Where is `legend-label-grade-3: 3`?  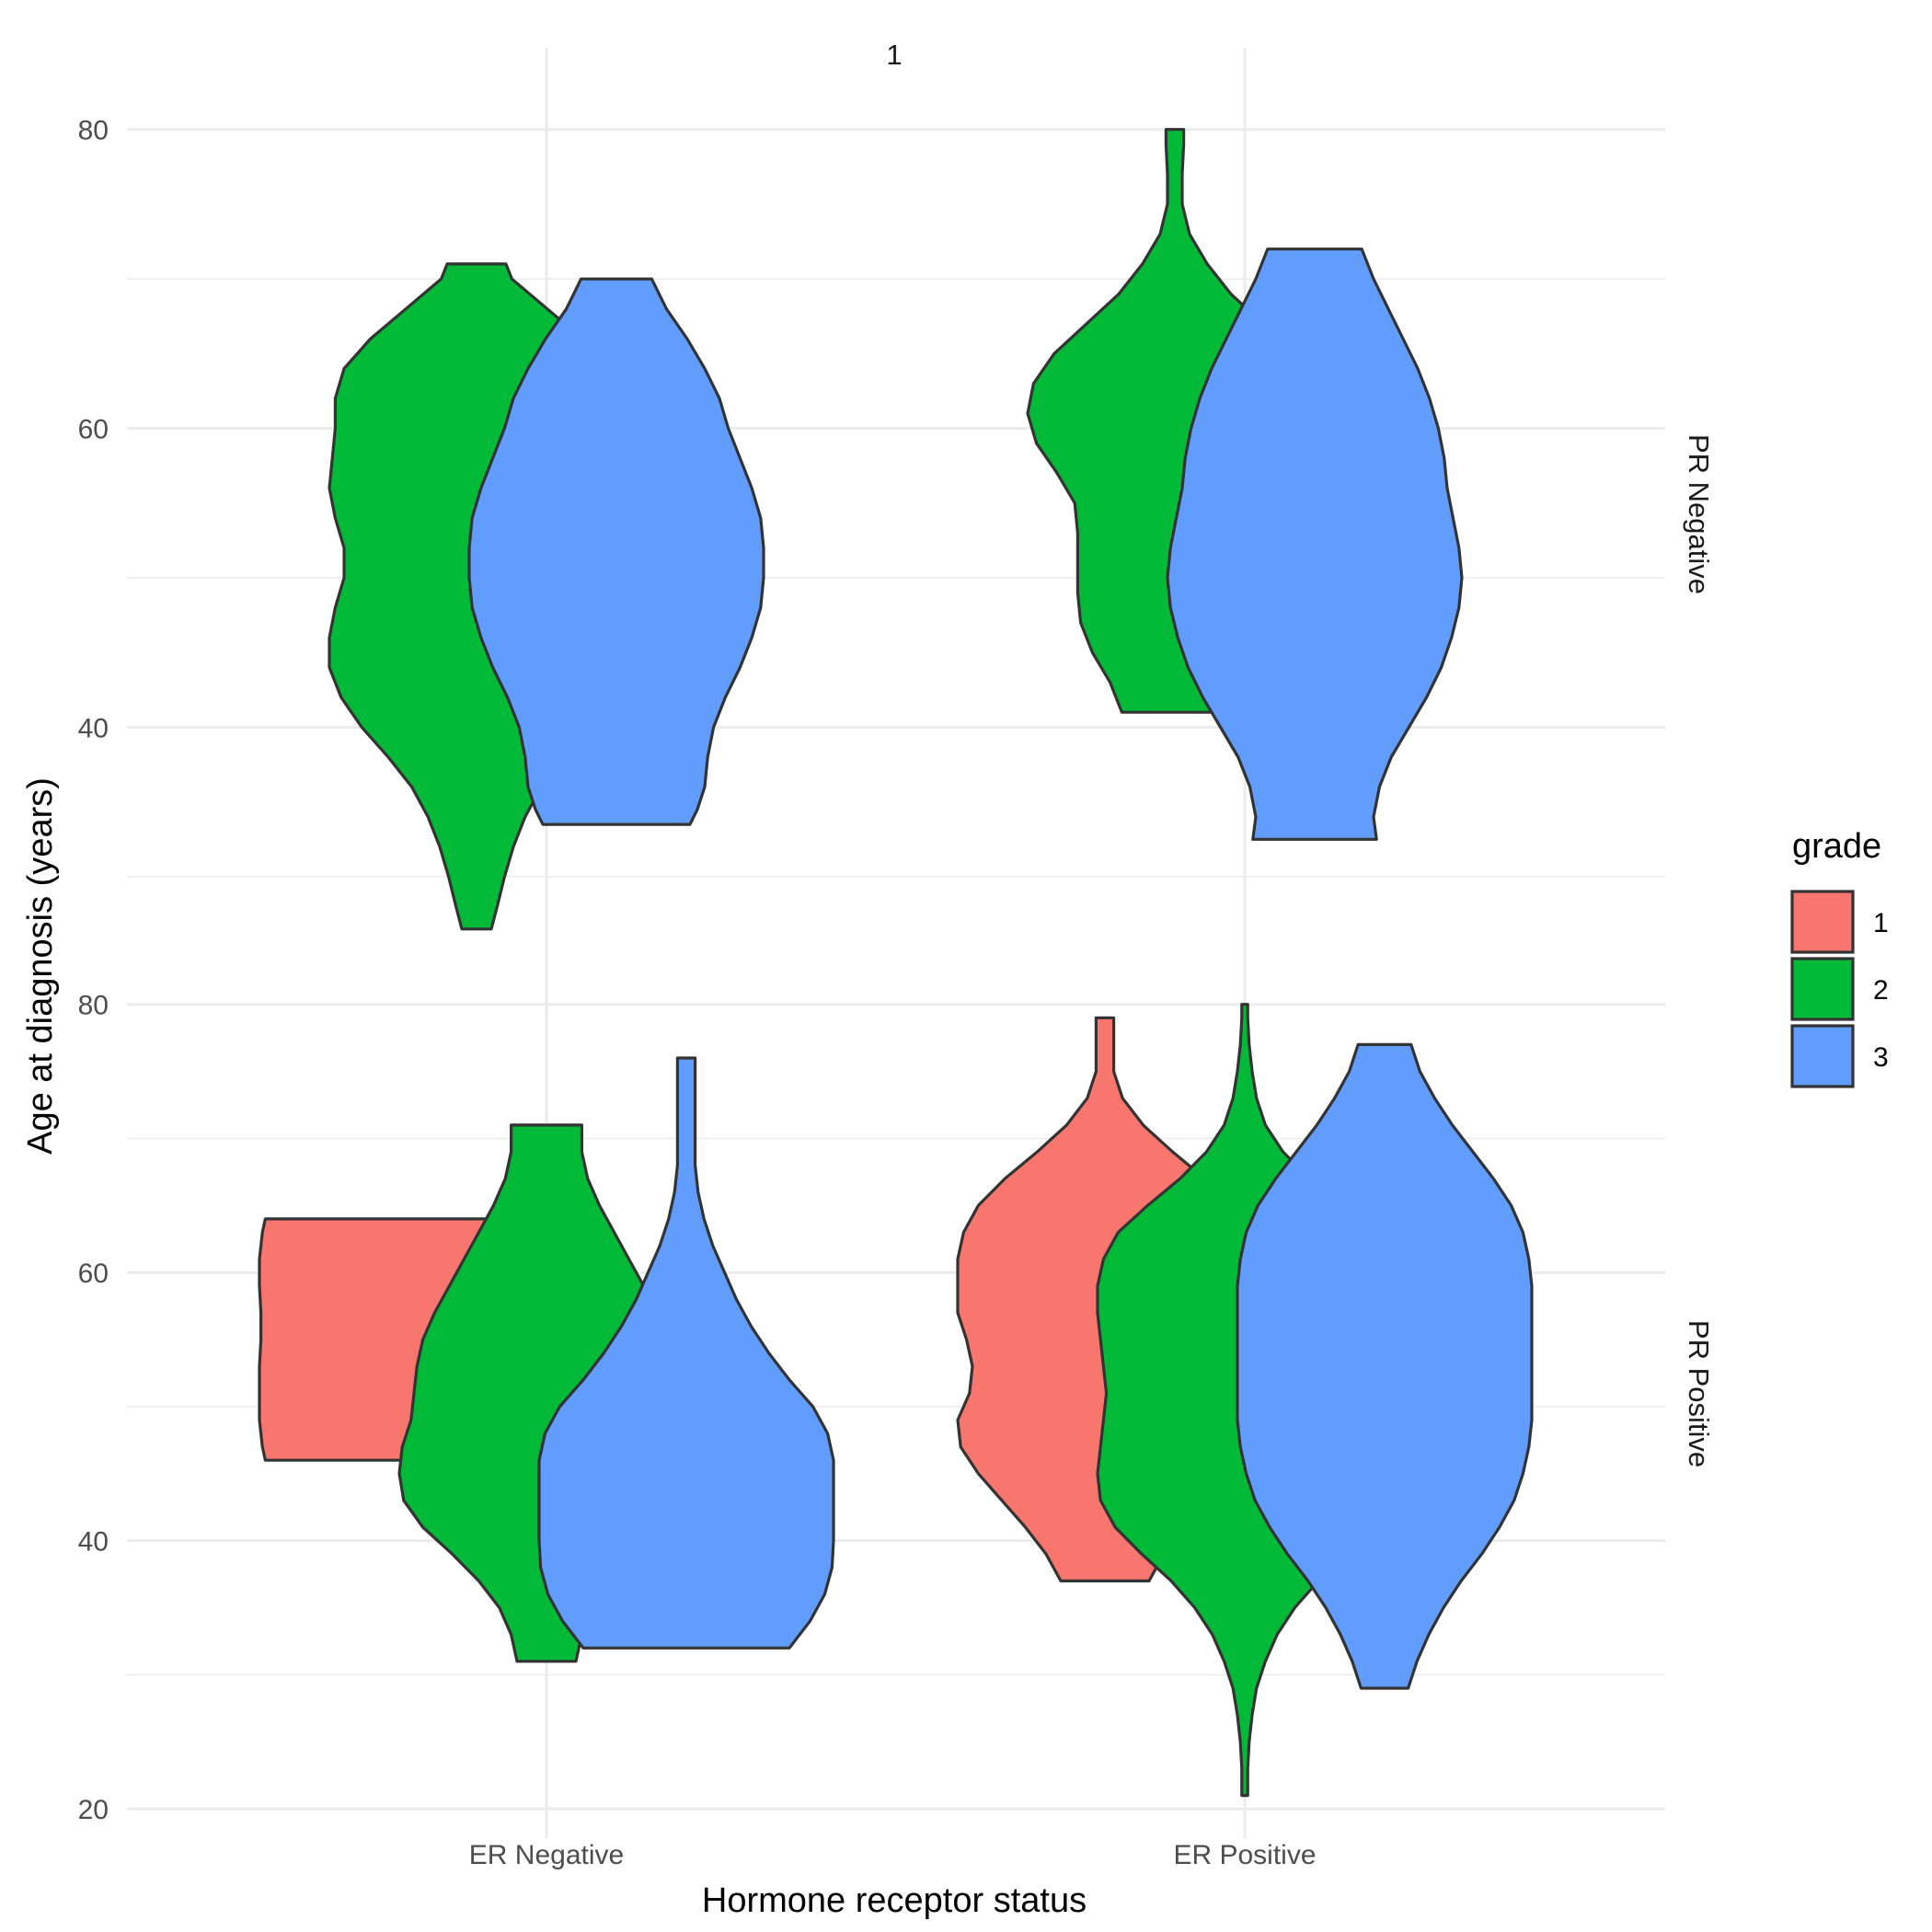
legend-label-grade-3: 3 is located at coordinates (1881, 1057).